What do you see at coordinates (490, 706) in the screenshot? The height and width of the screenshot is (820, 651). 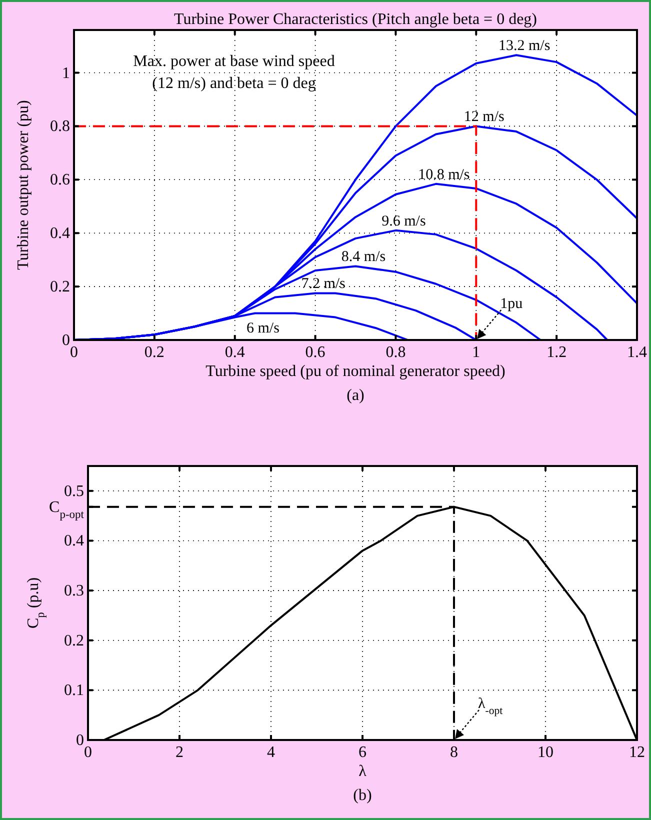 I see `annotation: λ$_{-opt}$` at bounding box center [490, 706].